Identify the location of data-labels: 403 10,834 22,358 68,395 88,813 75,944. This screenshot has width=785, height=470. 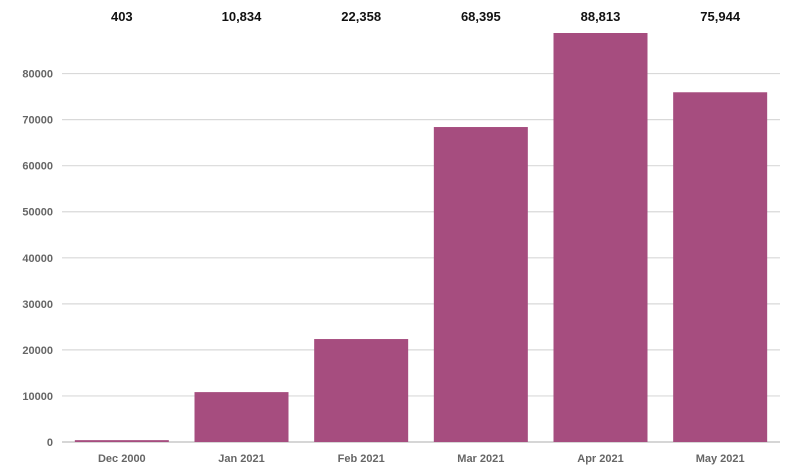
(426, 16).